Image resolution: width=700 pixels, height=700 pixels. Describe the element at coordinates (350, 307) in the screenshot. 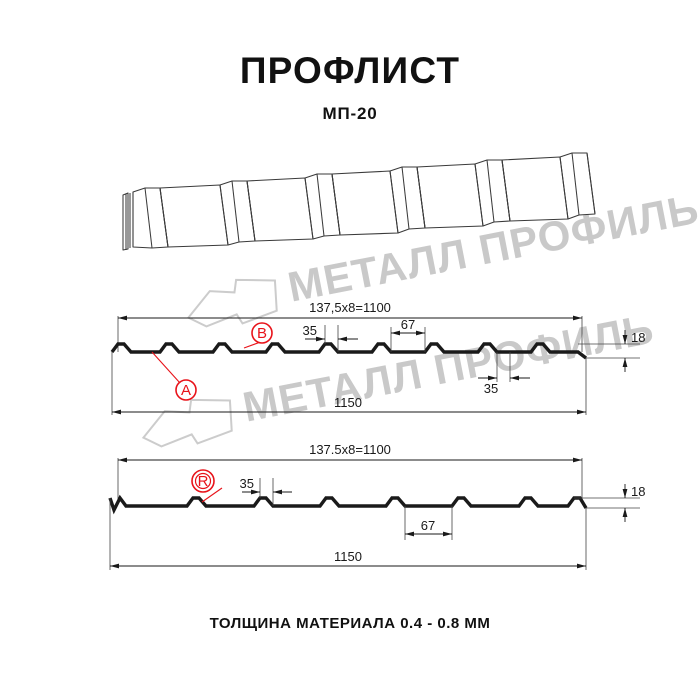

I see `dim-label-overall-top-1: 137,5x8=1100` at that location.